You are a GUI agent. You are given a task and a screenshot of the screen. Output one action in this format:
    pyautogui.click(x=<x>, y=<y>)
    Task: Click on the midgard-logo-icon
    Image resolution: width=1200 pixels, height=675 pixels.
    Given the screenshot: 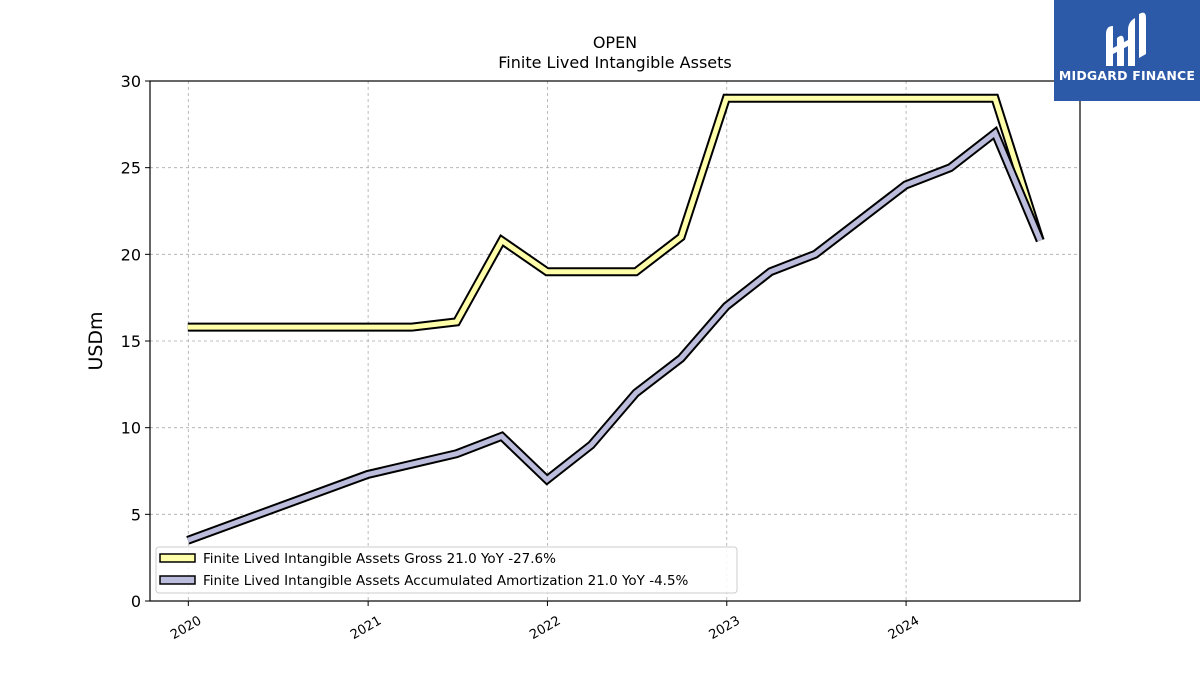 What is the action you would take?
    pyautogui.click(x=1126, y=39)
    